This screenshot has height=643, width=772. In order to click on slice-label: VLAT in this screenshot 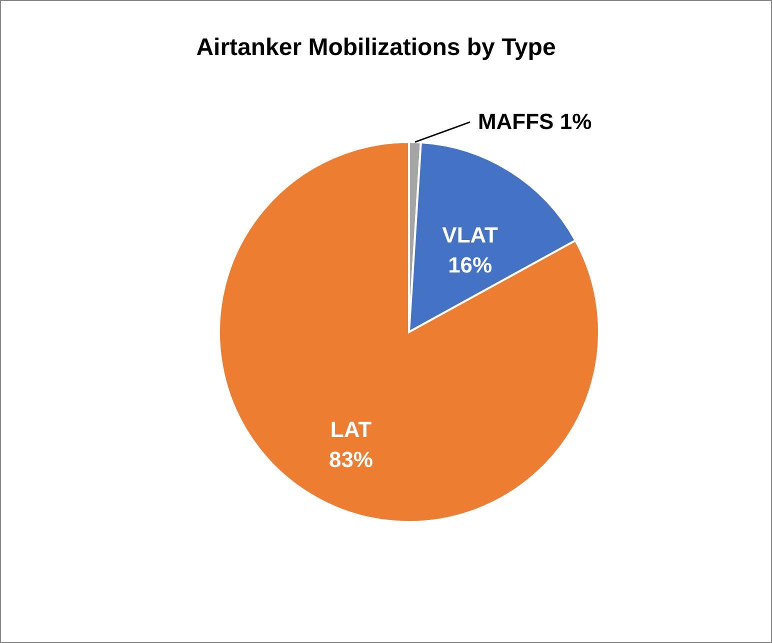, I will do `click(470, 235)`.